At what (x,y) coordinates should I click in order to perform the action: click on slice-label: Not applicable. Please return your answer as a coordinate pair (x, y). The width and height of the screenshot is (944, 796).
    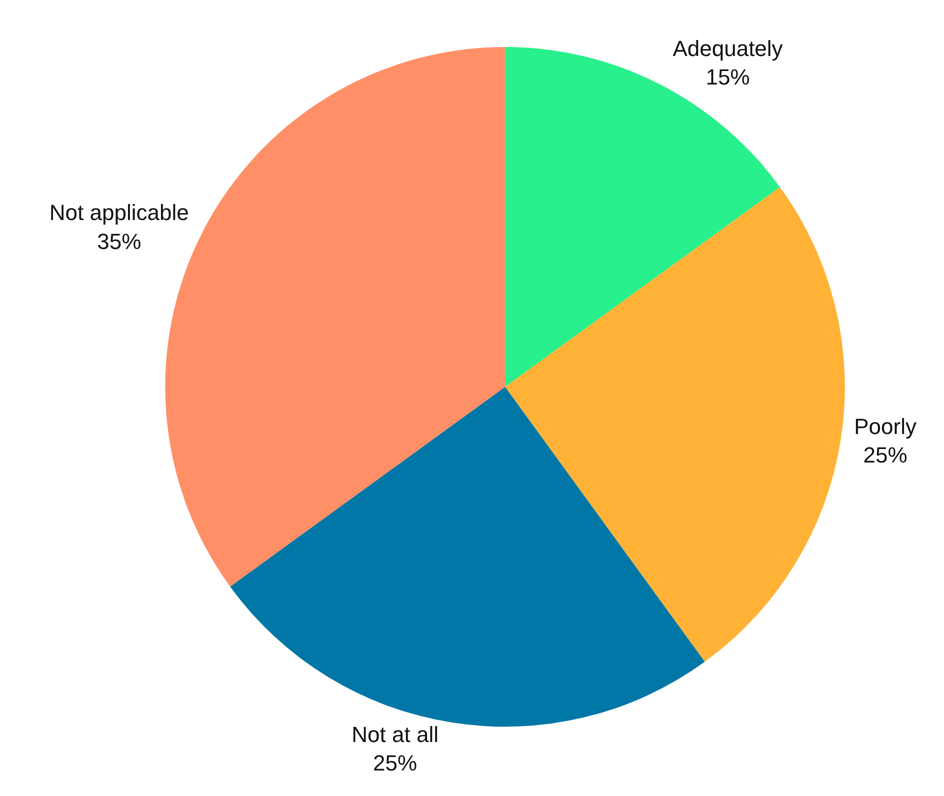
    Looking at the image, I should click on (119, 213).